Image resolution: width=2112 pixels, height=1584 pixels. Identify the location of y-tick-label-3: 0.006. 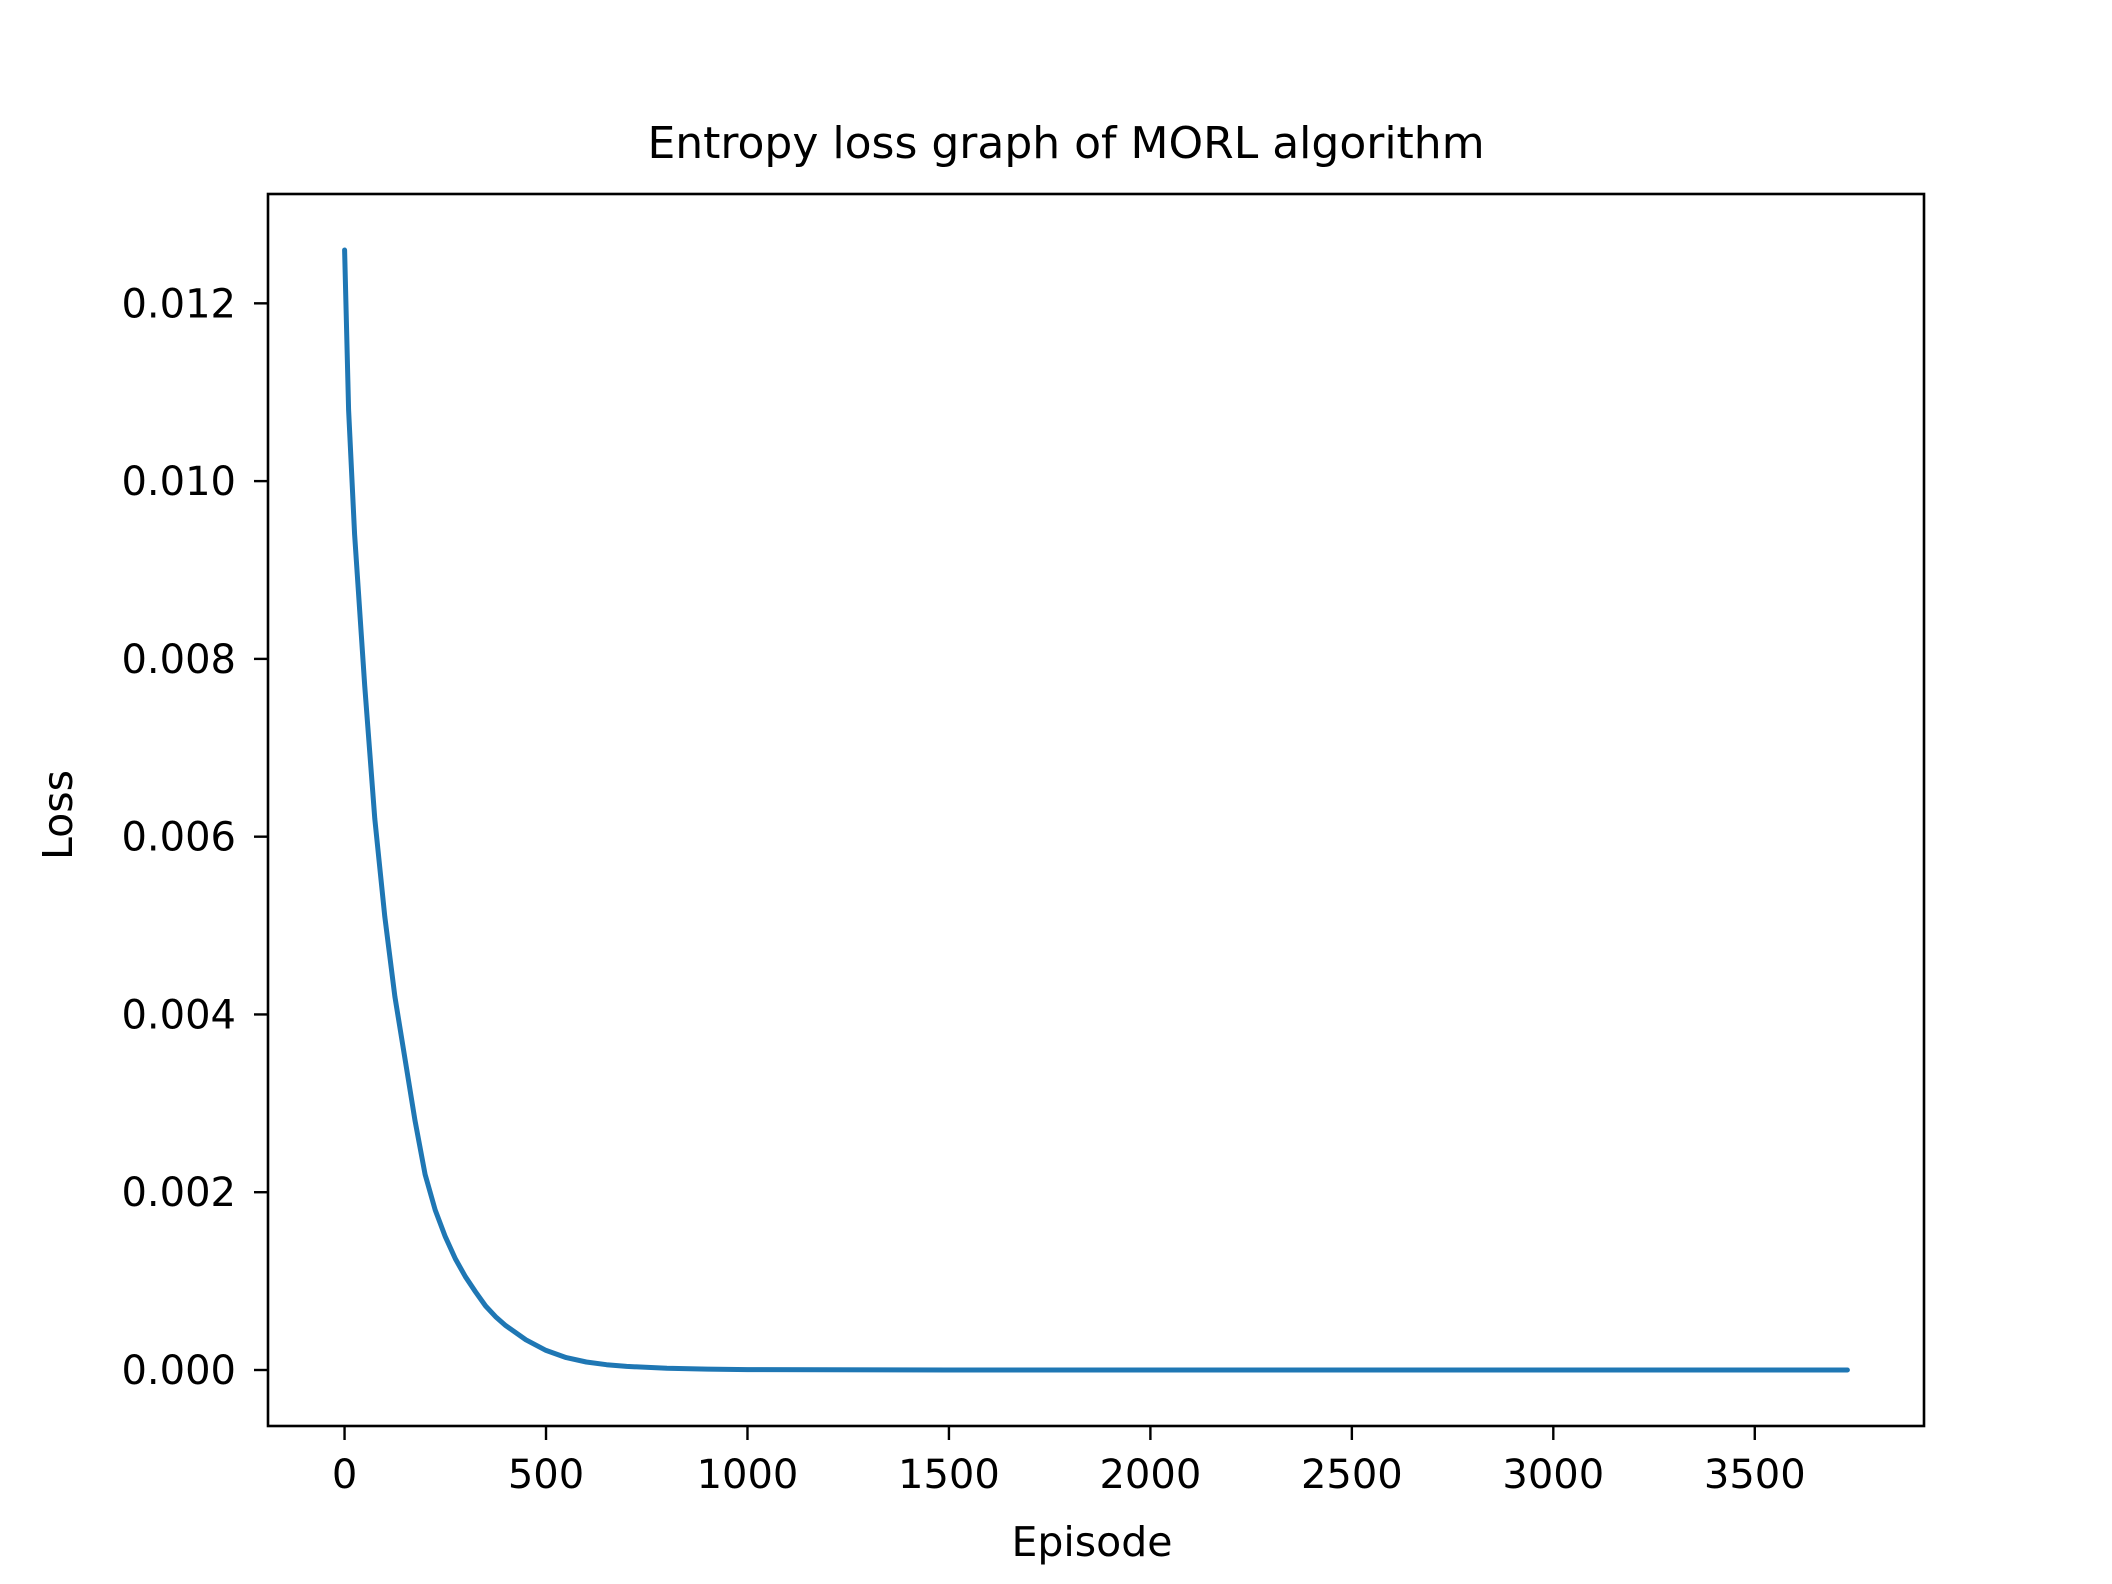
(178, 838).